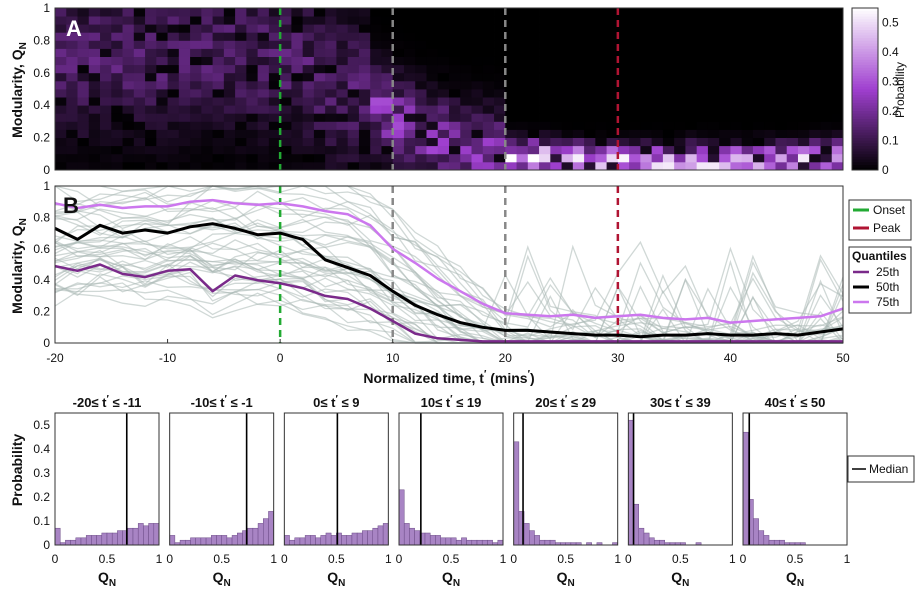  Describe the element at coordinates (388, 559) in the screenshot. I see `histogram-xtick-label: 1` at that location.